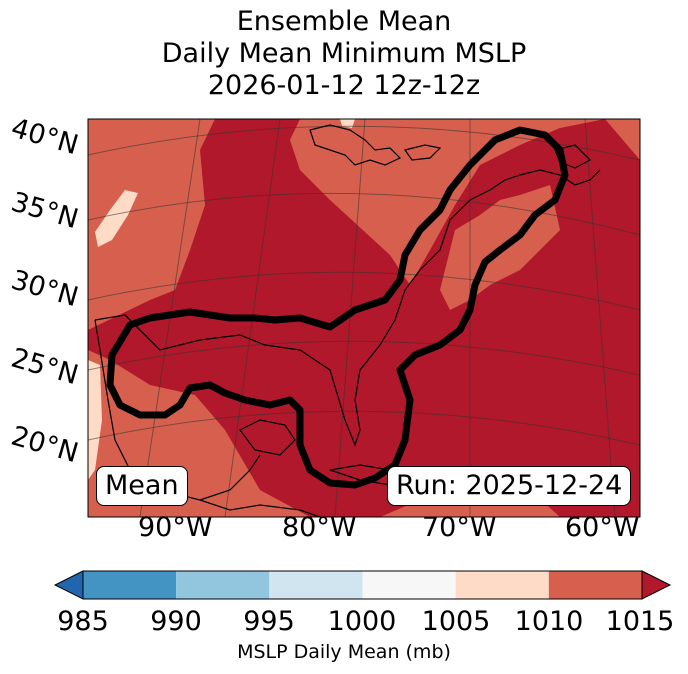 This screenshot has height=674, width=688. Describe the element at coordinates (344, 53) in the screenshot. I see `title-line-2: Daily Mean Minimum MSLP` at that location.